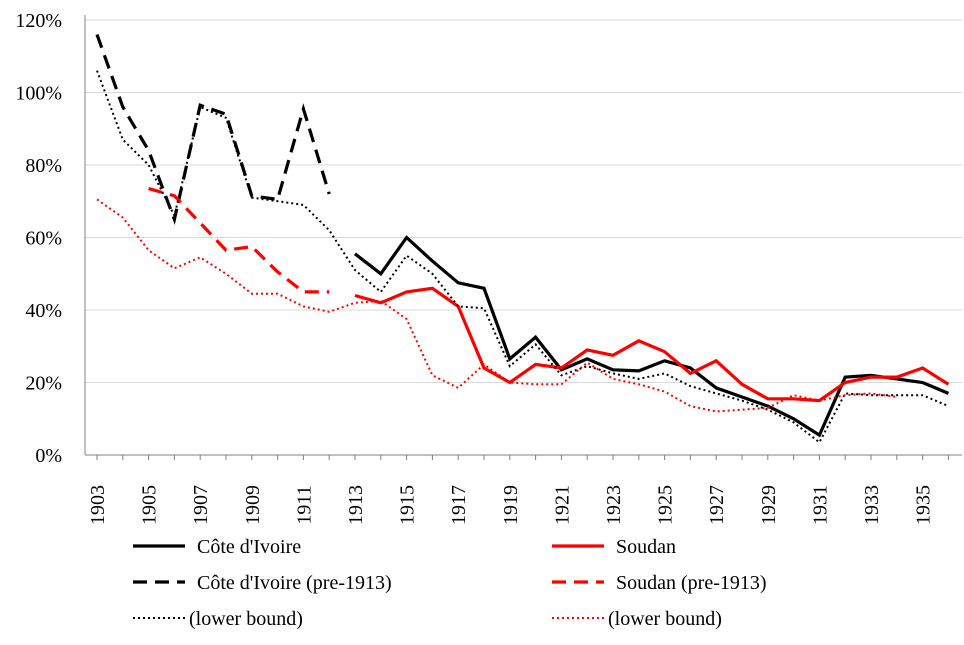 The image size is (964, 645). Describe the element at coordinates (562, 505) in the screenshot. I see `x-tick-label: 1921` at that location.